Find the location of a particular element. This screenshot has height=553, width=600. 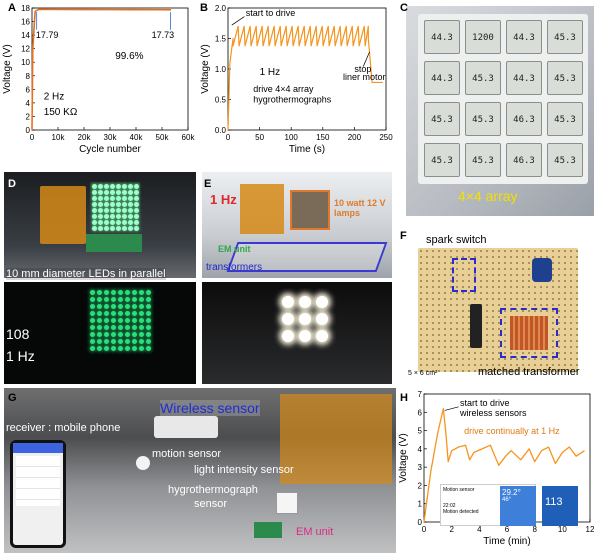

lamp-rig-photo-bottom is located at coordinates (297, 333).